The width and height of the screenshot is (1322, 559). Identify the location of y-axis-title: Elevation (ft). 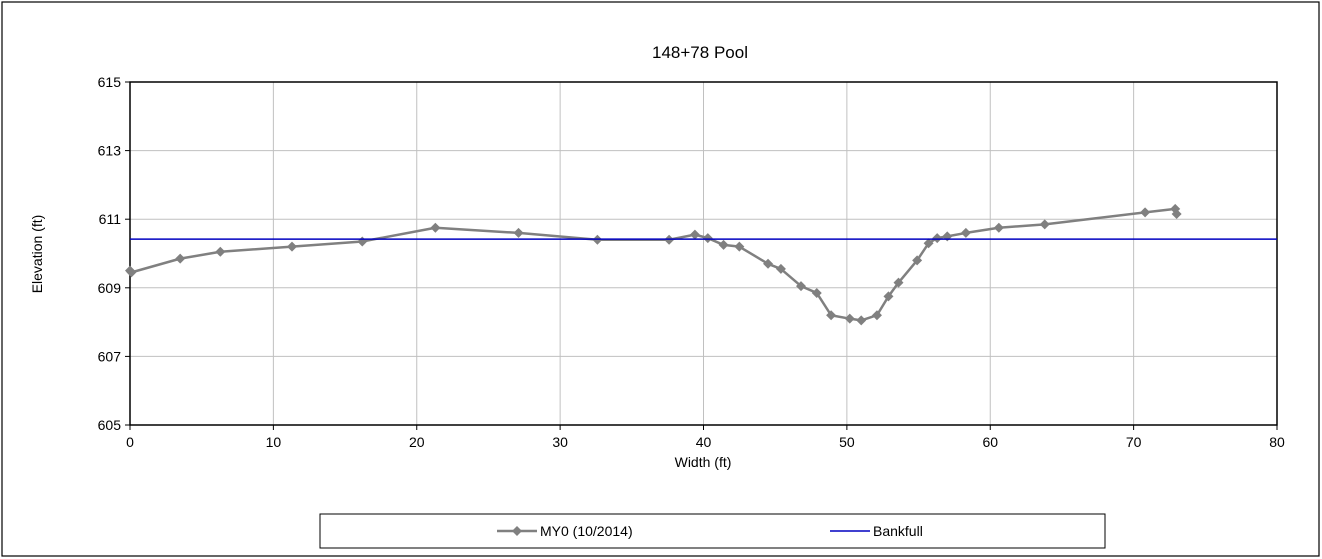
(37, 254).